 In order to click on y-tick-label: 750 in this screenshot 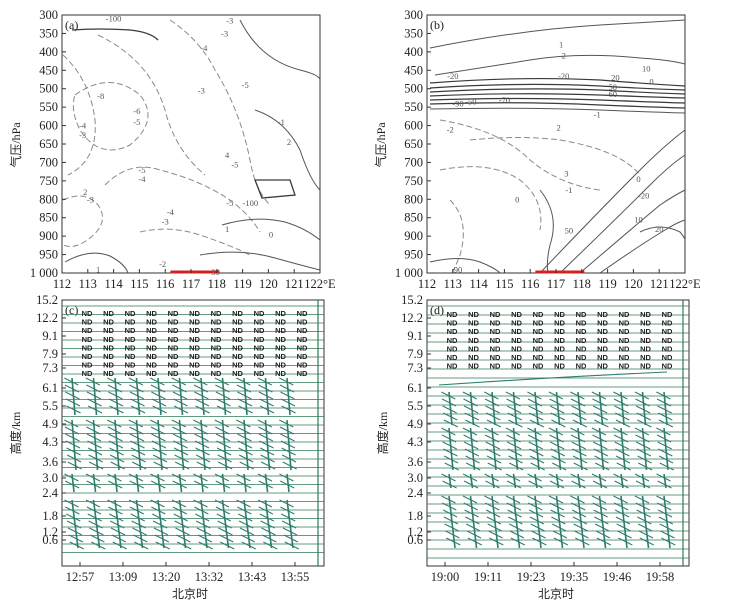, I will do `click(48, 181)`.